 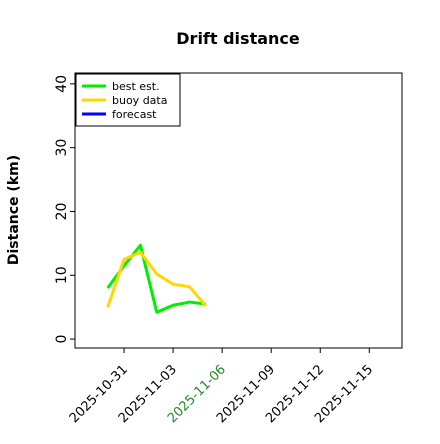 What do you see at coordinates (62, 339) in the screenshot?
I see `y-tick-label: 0` at bounding box center [62, 339].